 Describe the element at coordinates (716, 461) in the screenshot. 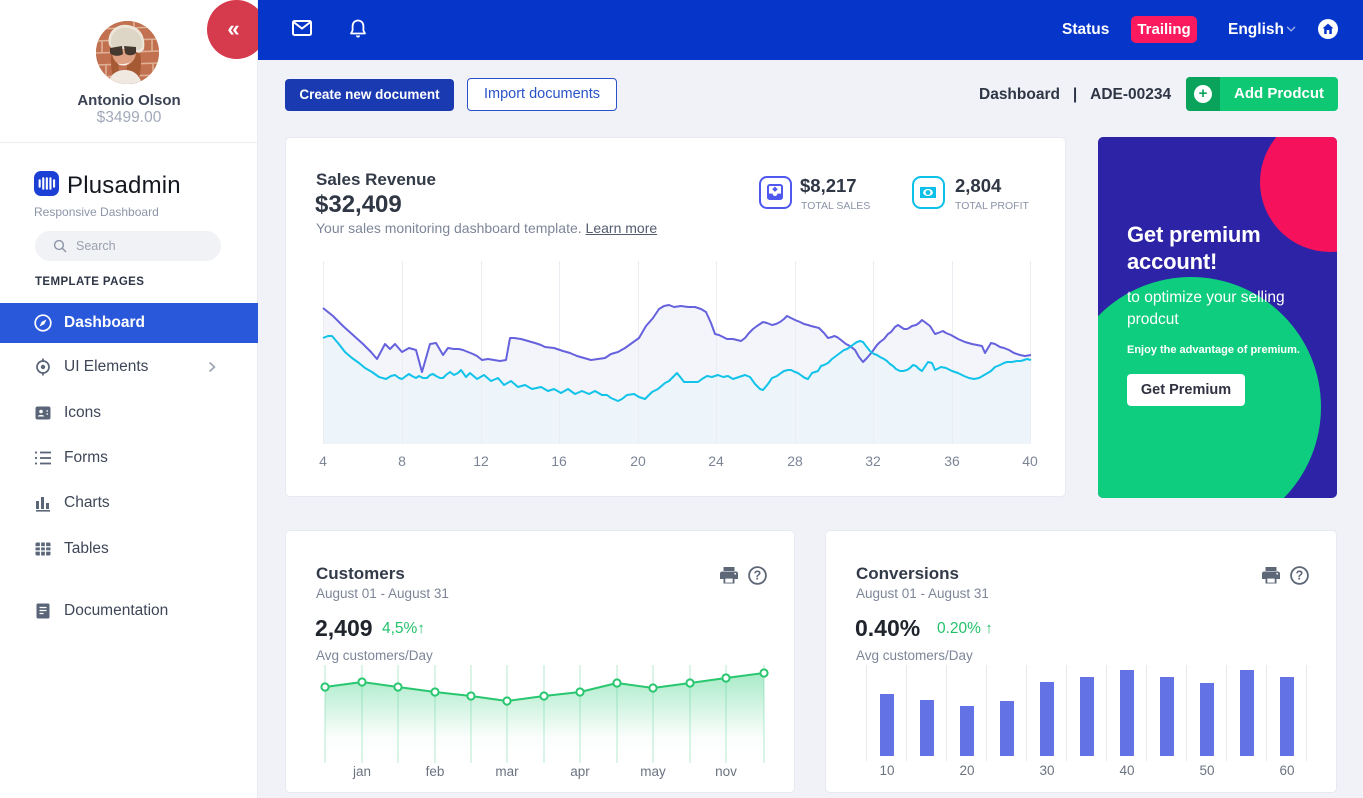

I see `svg-text: 24` at that location.